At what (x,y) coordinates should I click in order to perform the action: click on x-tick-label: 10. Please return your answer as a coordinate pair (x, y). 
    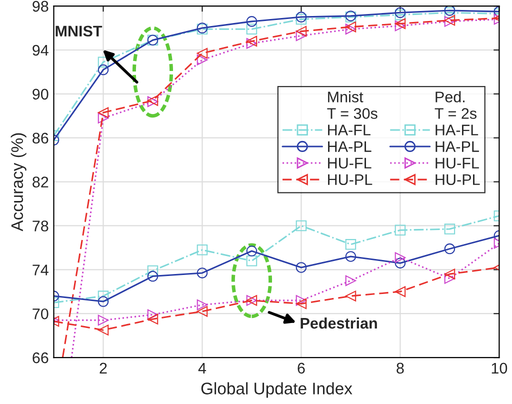
    Looking at the image, I should click on (500, 368).